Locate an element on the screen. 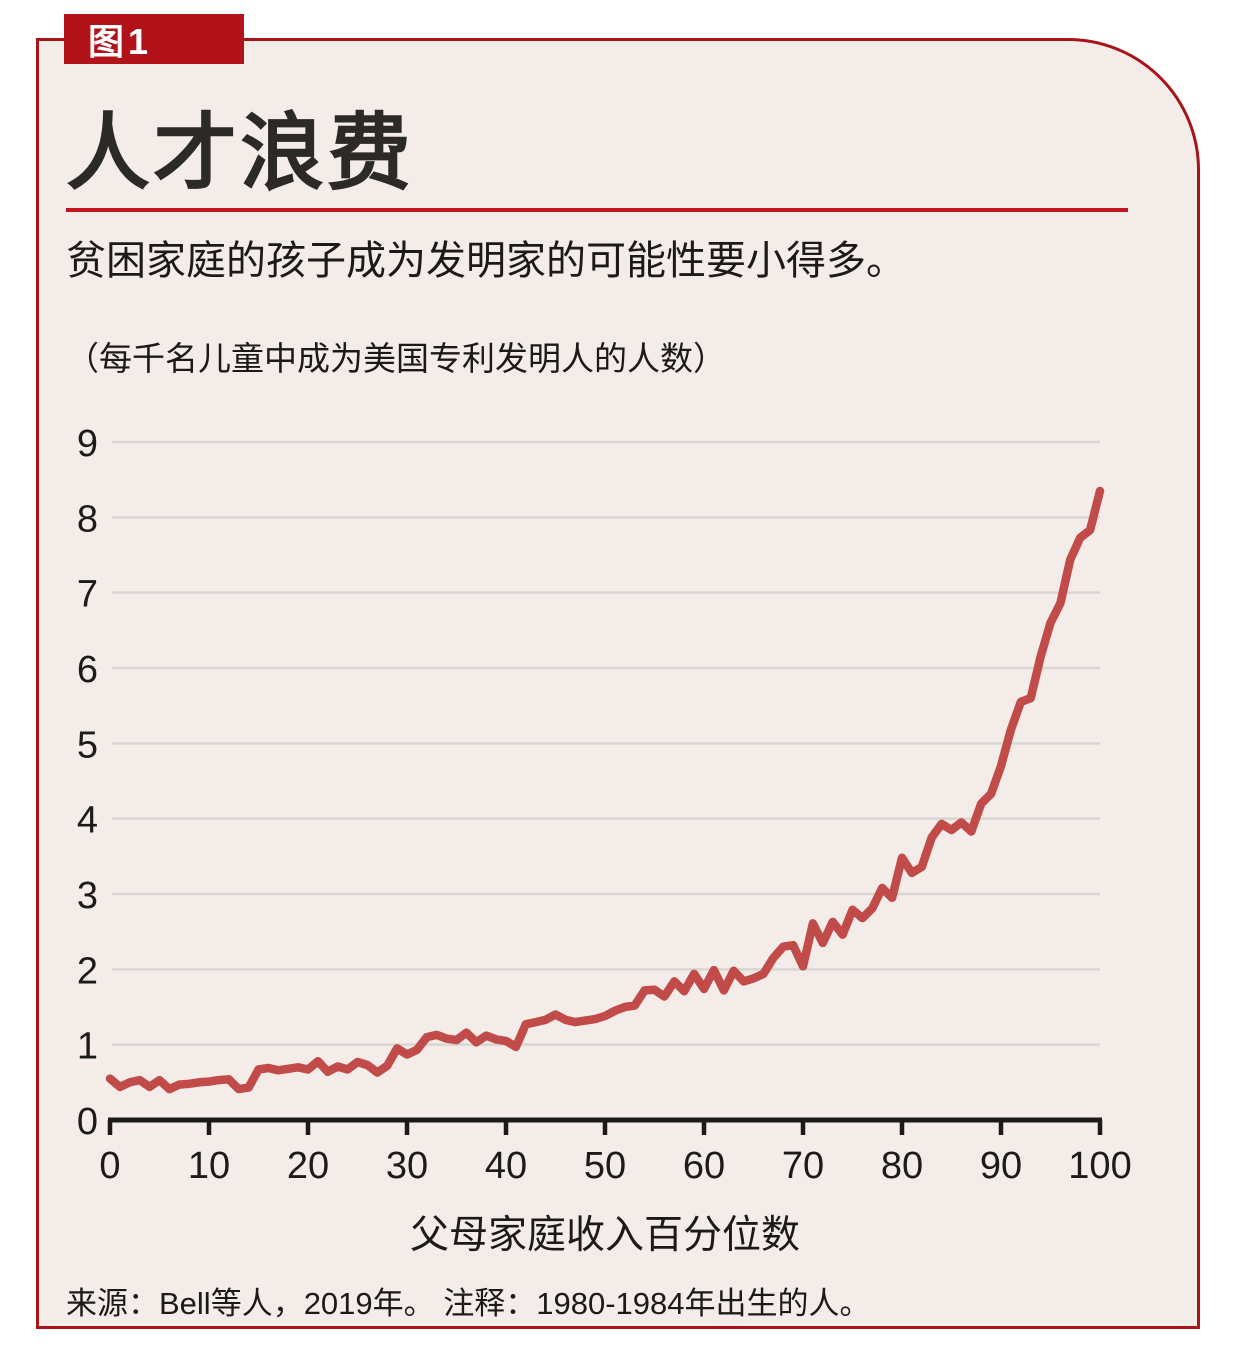  y-tick-label-9: 9 is located at coordinates (87, 444).